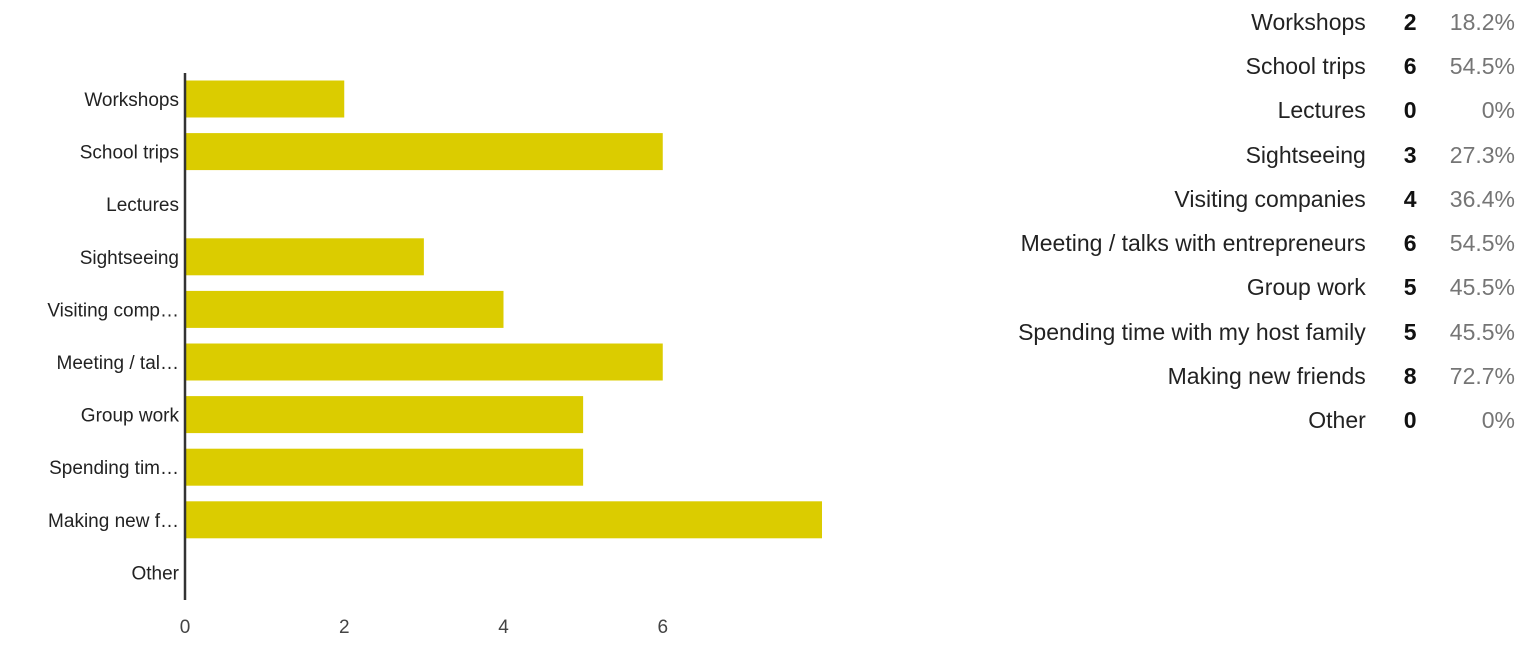  What do you see at coordinates (1482, 376) in the screenshot?
I see `legend-percent: 72.7%` at bounding box center [1482, 376].